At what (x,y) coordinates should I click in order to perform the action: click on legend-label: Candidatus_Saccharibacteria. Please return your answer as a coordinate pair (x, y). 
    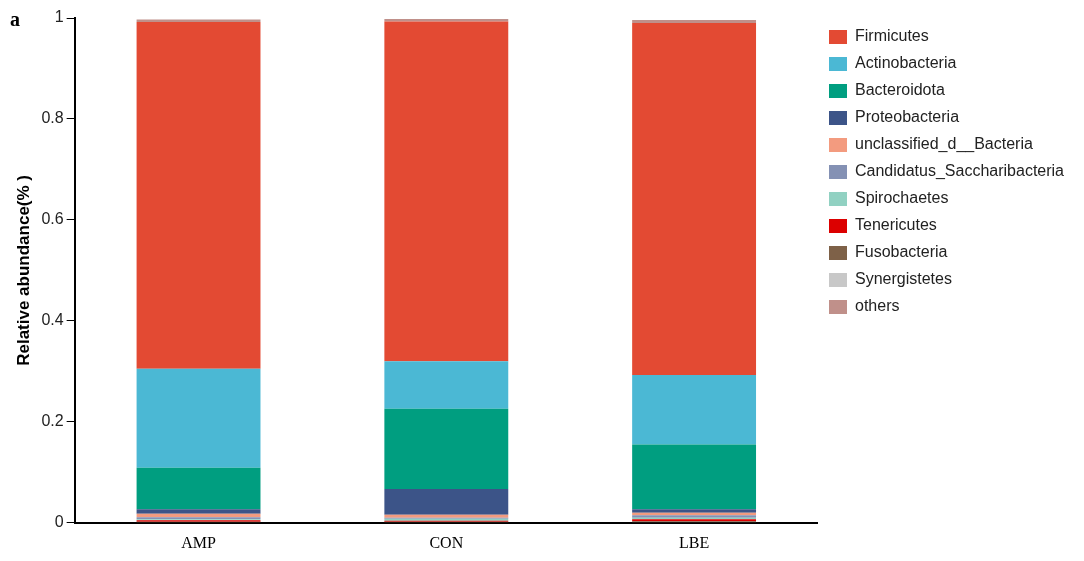
    Looking at the image, I should click on (959, 171).